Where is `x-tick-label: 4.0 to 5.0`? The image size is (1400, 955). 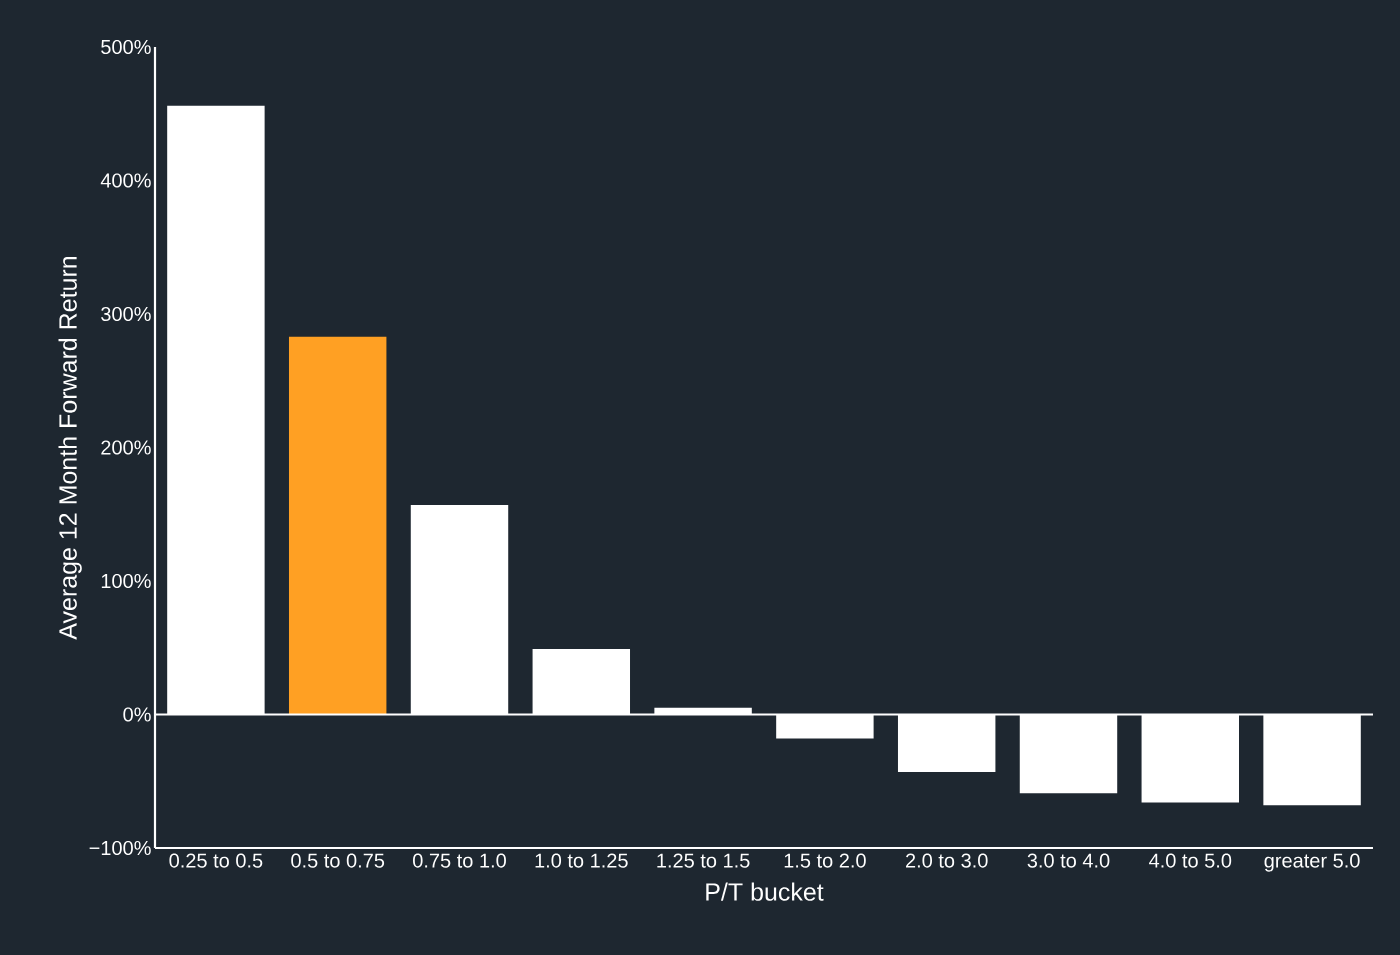 x-tick-label: 4.0 to 5.0 is located at coordinates (1190, 860).